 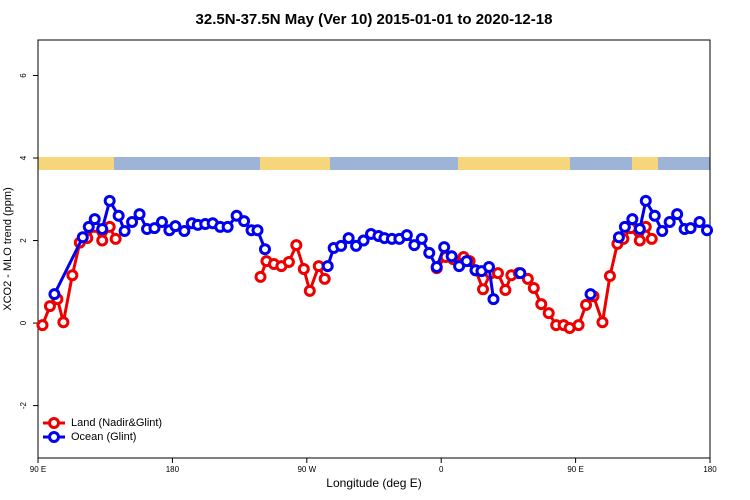 I want to click on y-tick-label: 4, so click(x=23, y=157).